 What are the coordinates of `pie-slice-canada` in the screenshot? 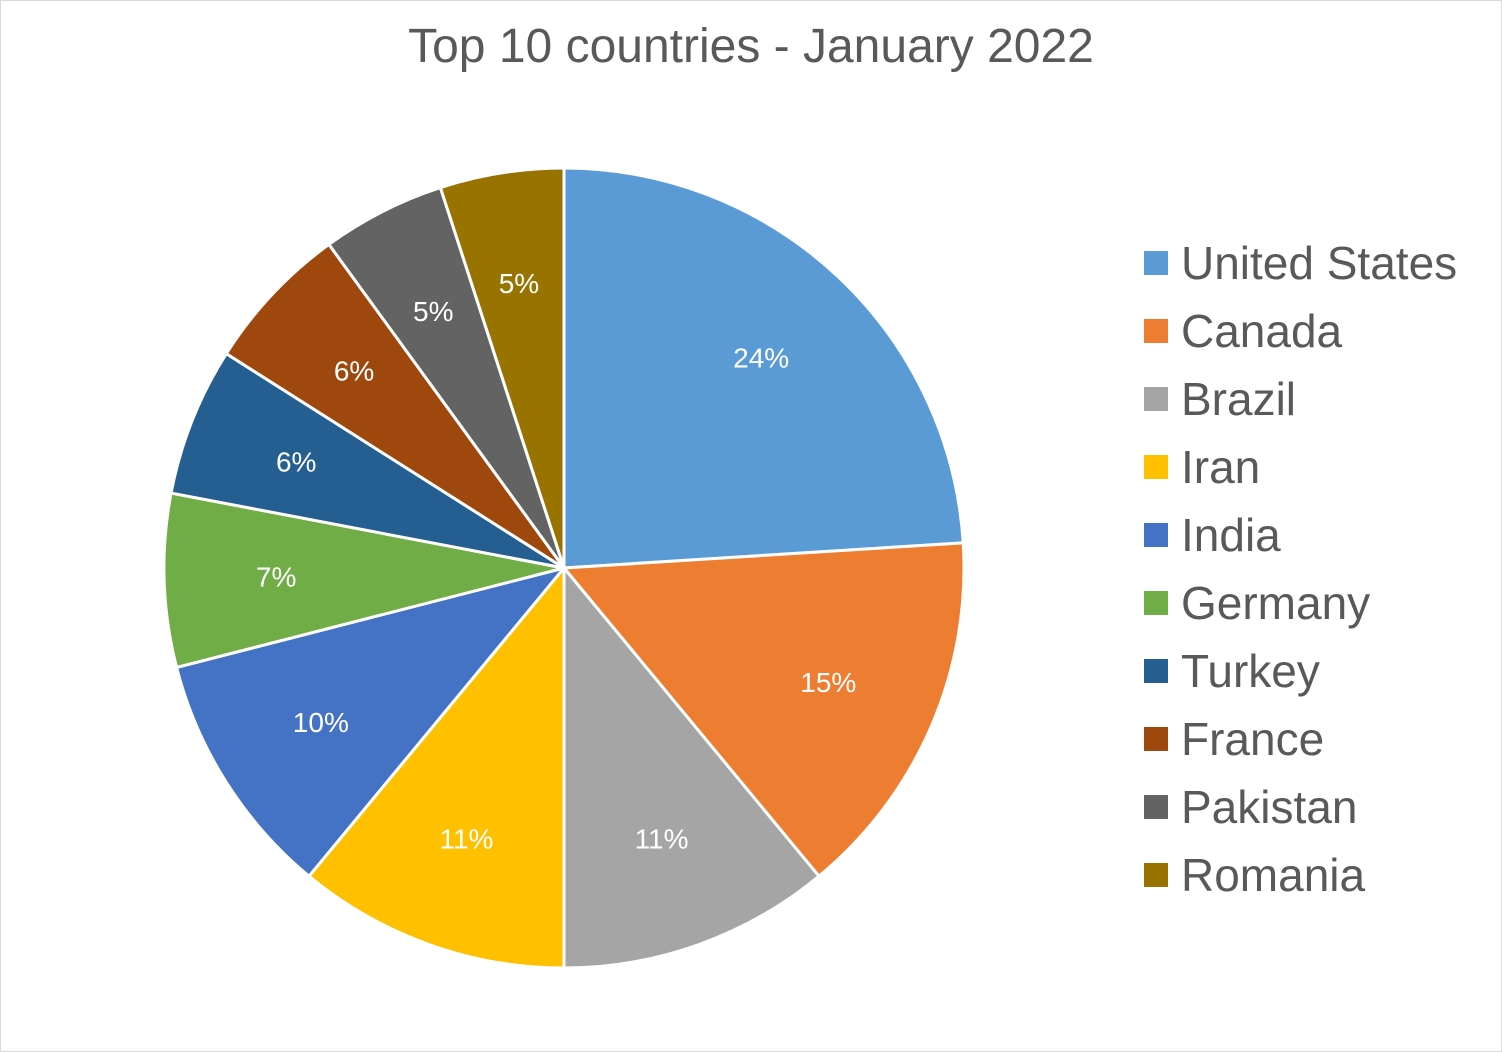 It's located at (764, 709).